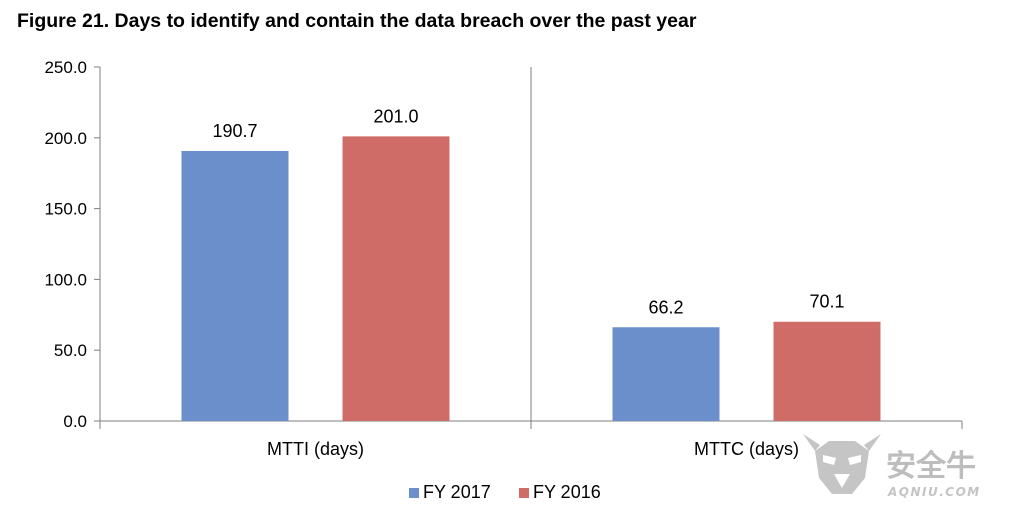 The image size is (1015, 527). What do you see at coordinates (931, 466) in the screenshot?
I see `watermark-text-cn: 安全牛` at bounding box center [931, 466].